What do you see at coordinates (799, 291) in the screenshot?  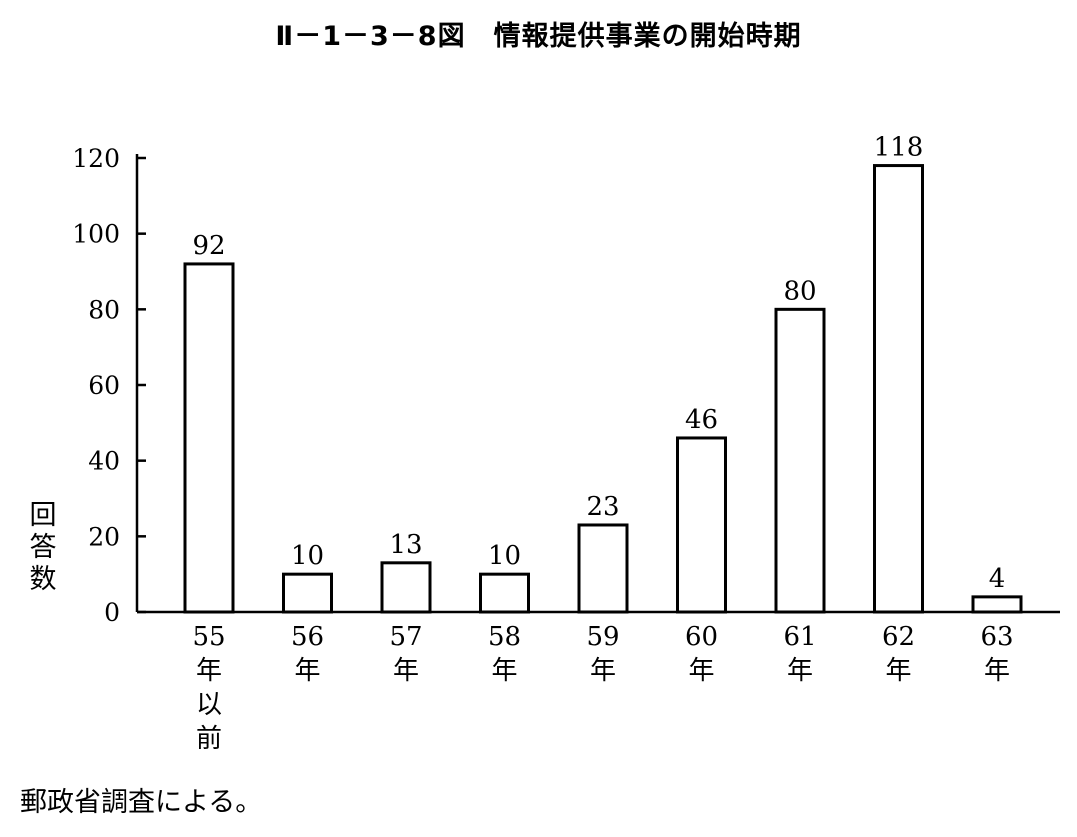 I see `data-label-7: 80` at bounding box center [799, 291].